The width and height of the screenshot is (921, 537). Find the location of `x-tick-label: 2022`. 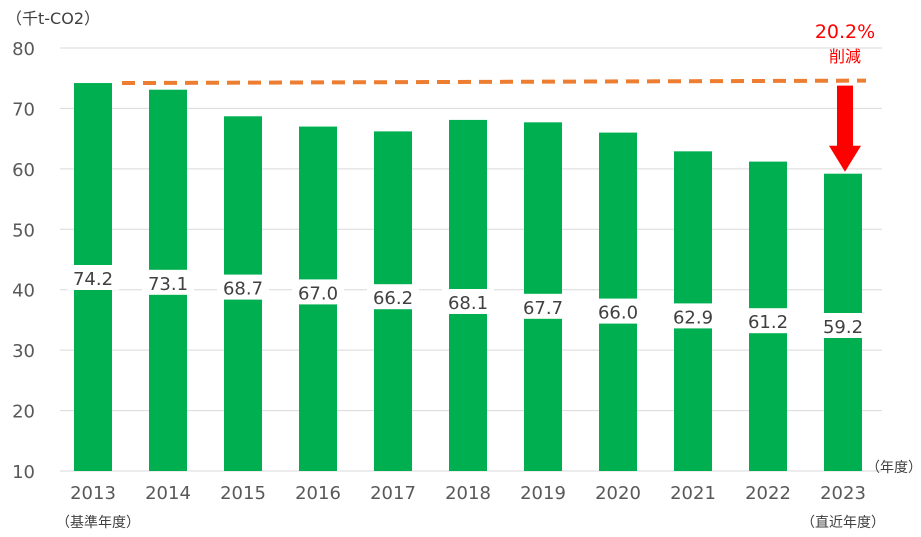

x-tick-label: 2022 is located at coordinates (768, 493).